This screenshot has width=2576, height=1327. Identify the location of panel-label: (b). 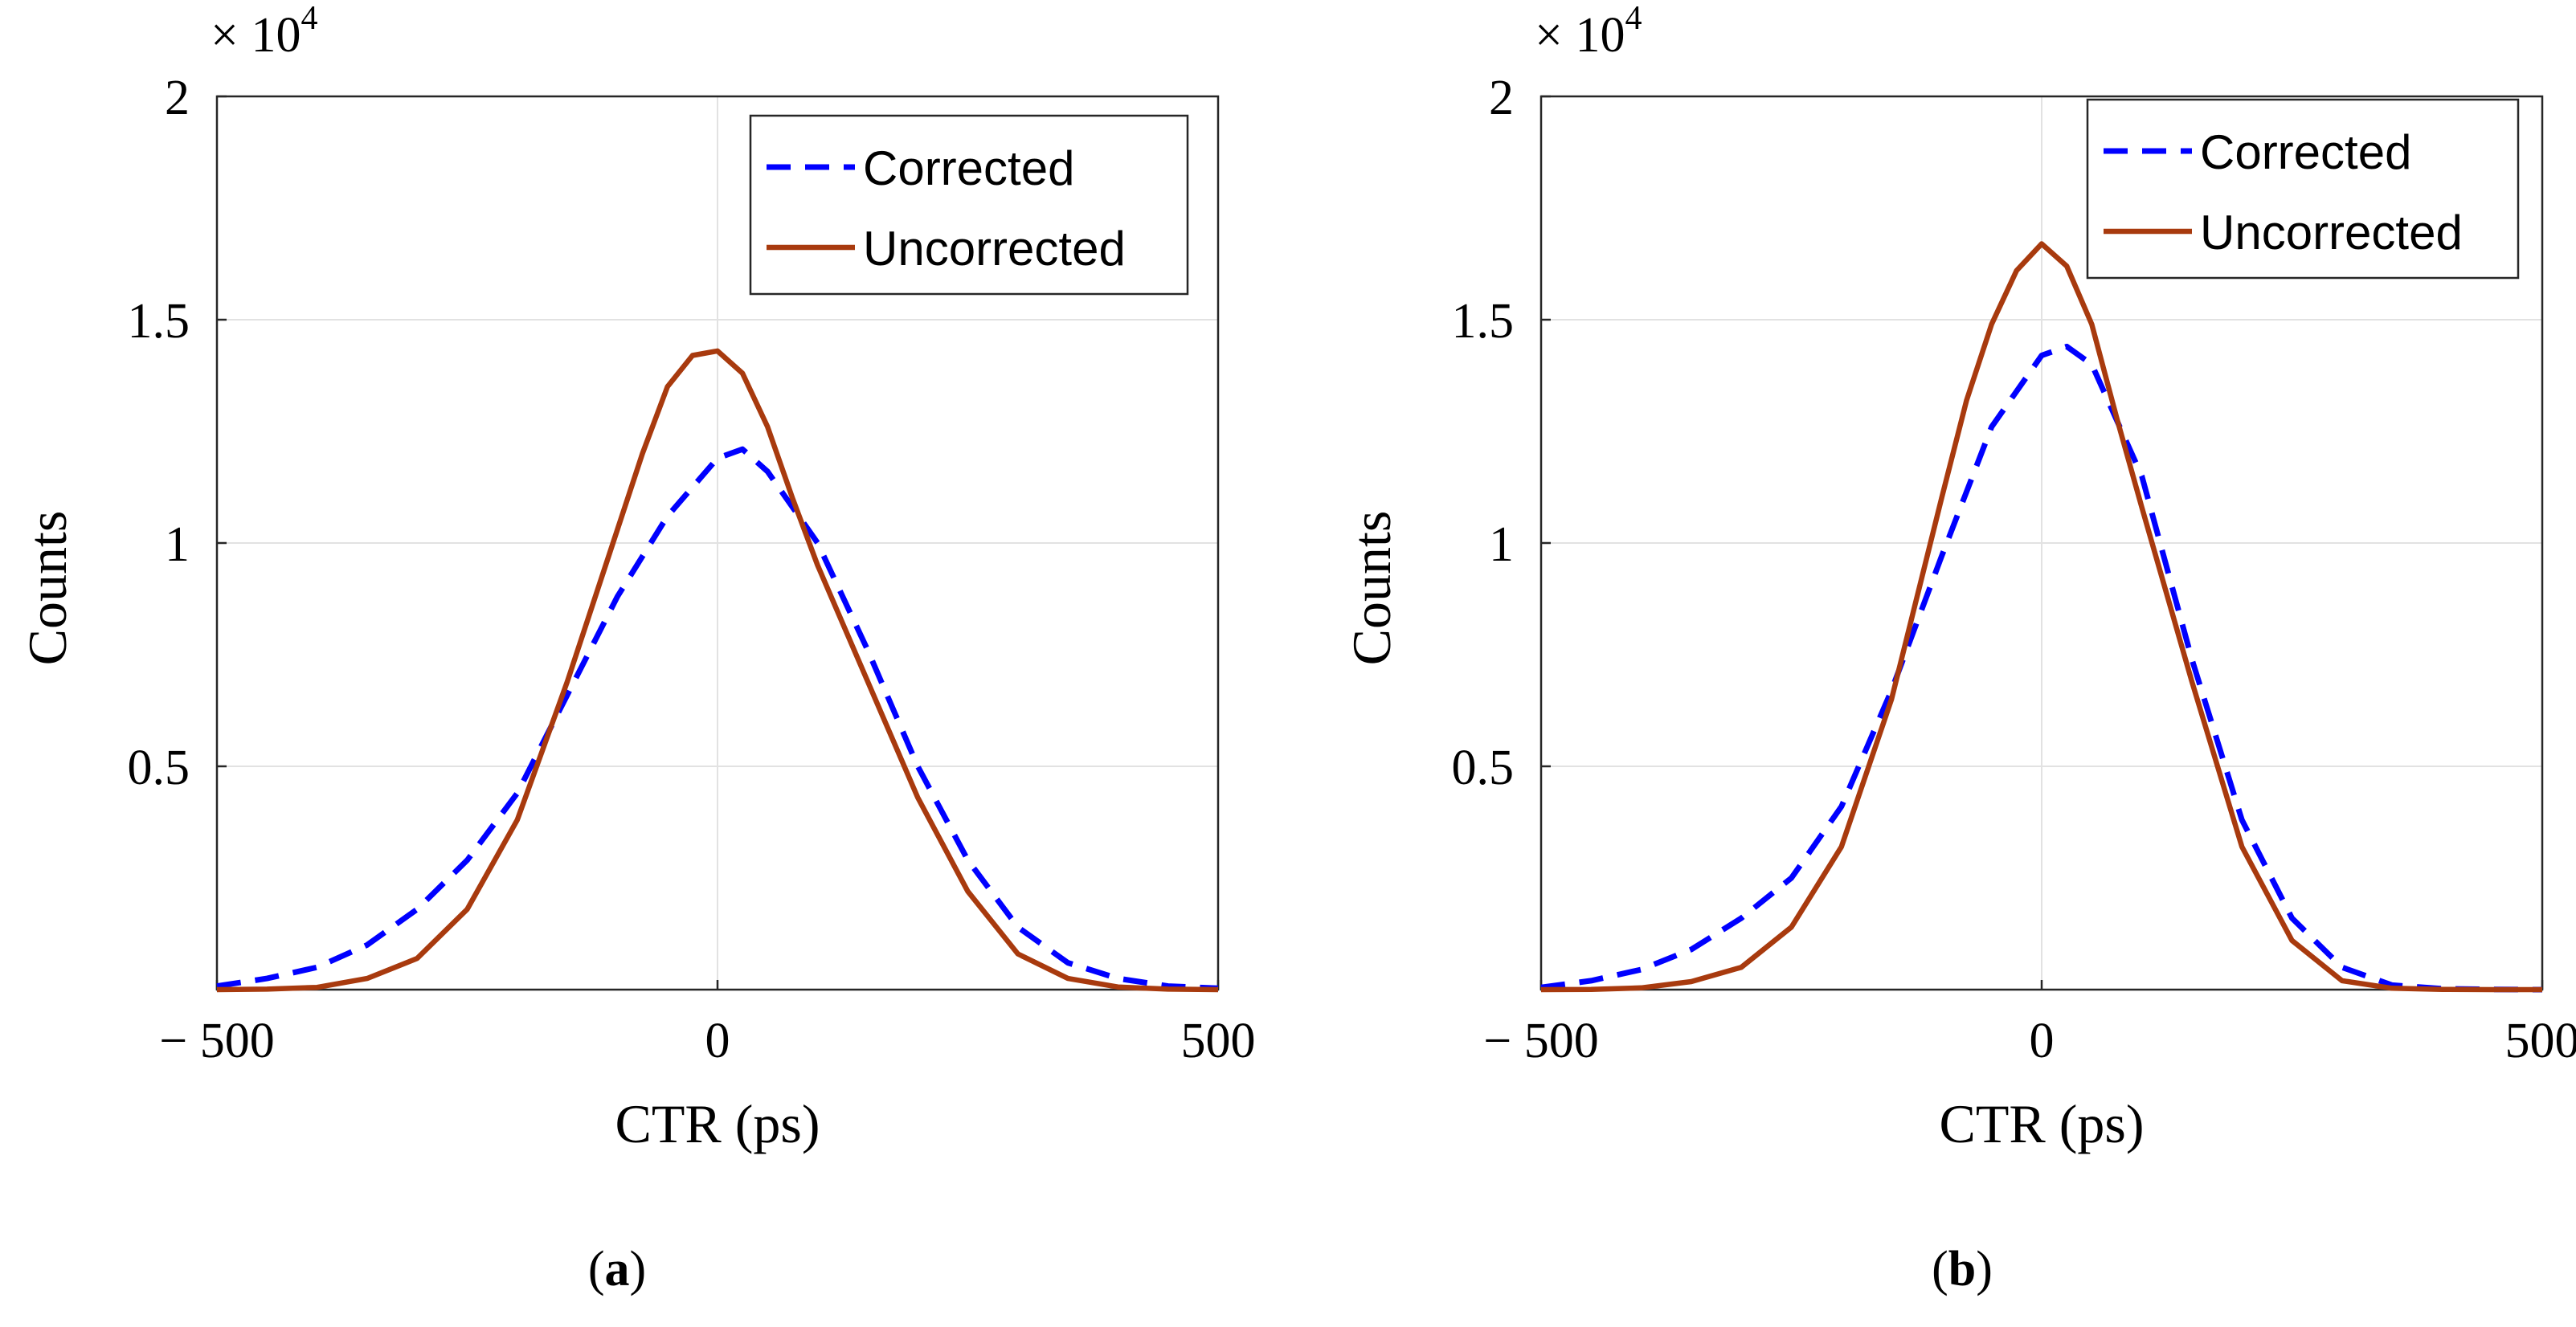
(1963, 1269).